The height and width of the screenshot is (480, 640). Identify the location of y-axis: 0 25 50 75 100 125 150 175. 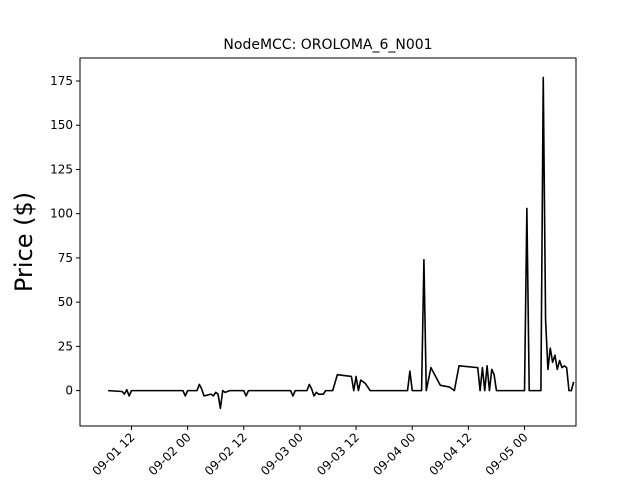
(65, 236).